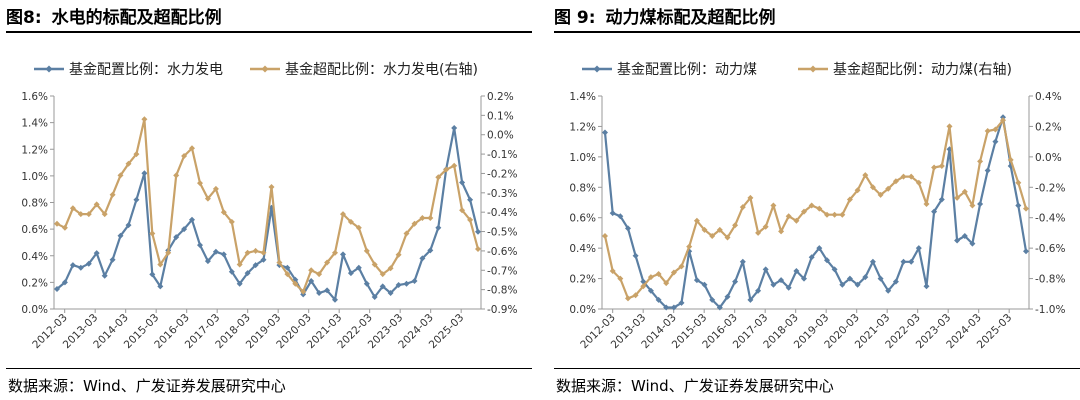  What do you see at coordinates (582, 97) in the screenshot?
I see `y-left-tick-label: 1.4%` at bounding box center [582, 97].